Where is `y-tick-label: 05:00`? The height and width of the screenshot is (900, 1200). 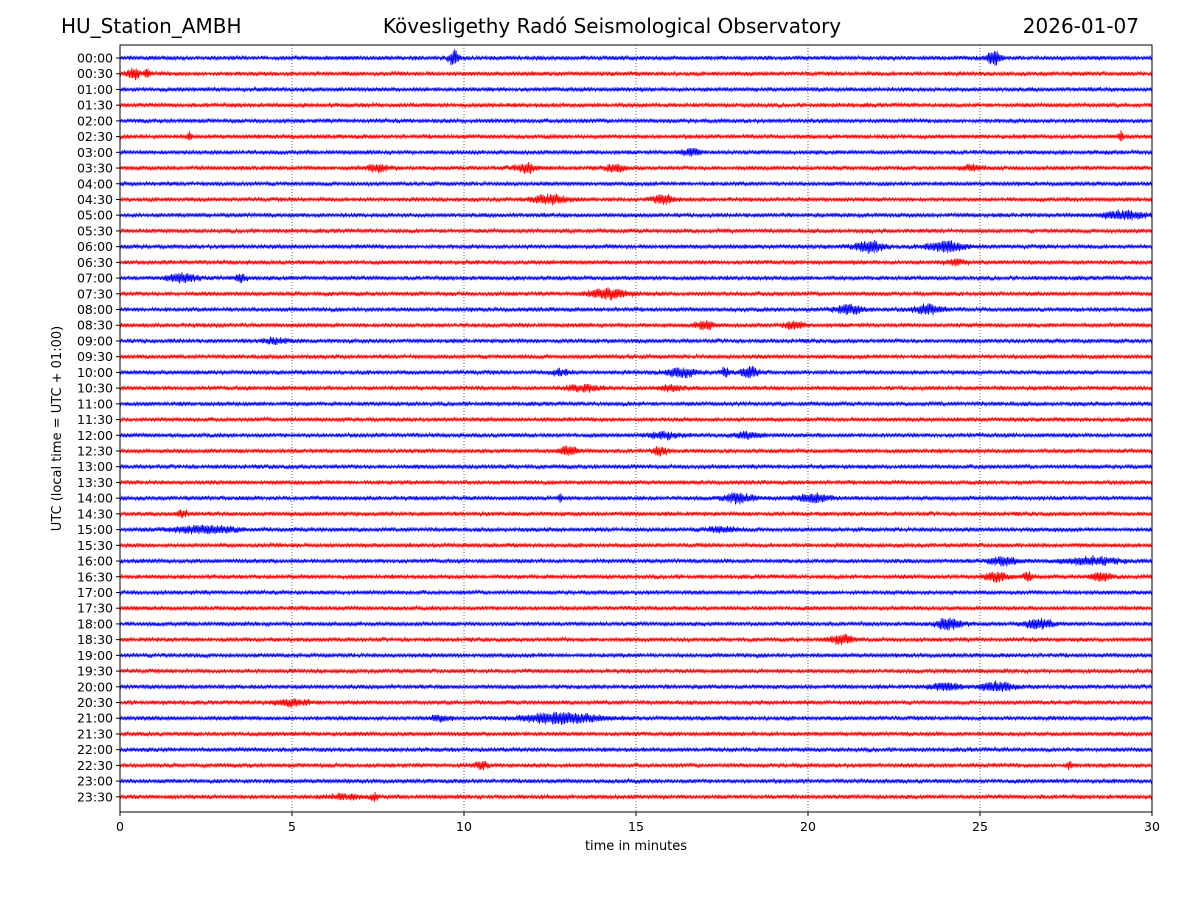 y-tick-label: 05:00 is located at coordinates (95, 215).